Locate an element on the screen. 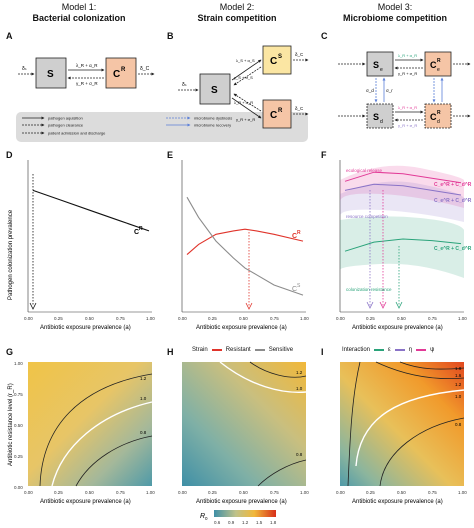  chart-e-arrow is located at coordinates (249, 306).